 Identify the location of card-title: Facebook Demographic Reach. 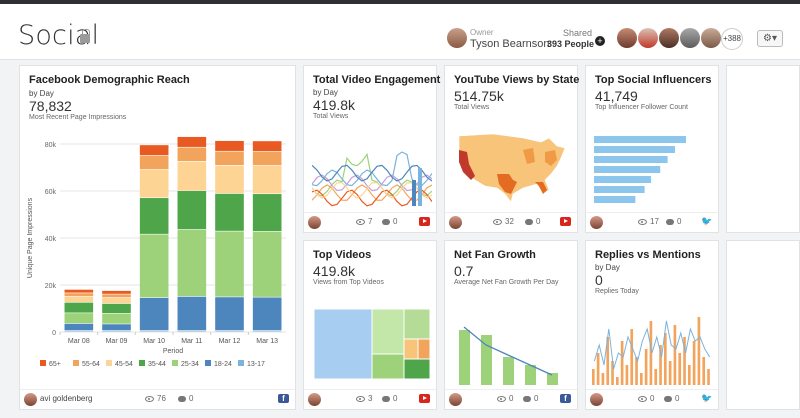
(109, 80).